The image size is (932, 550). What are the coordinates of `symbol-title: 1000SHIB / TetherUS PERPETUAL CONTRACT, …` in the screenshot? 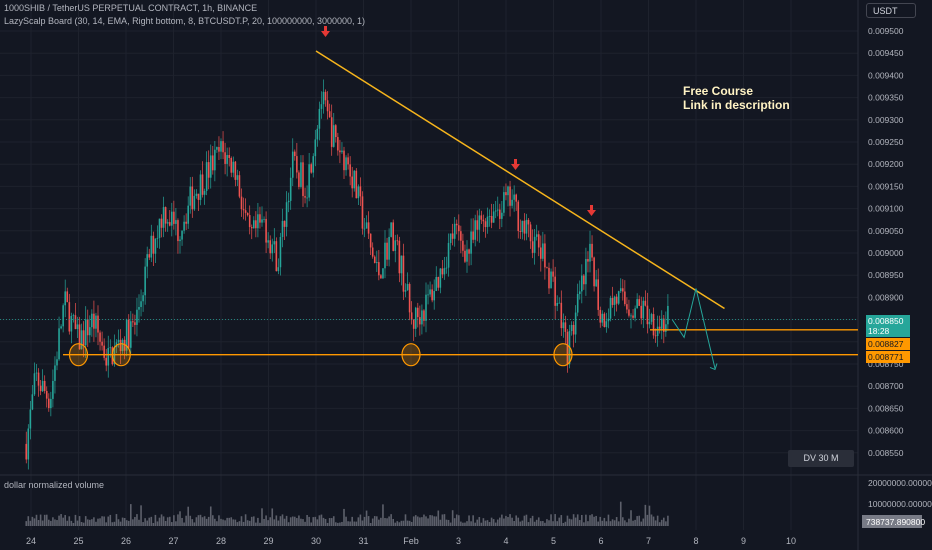 It's located at (131, 8).